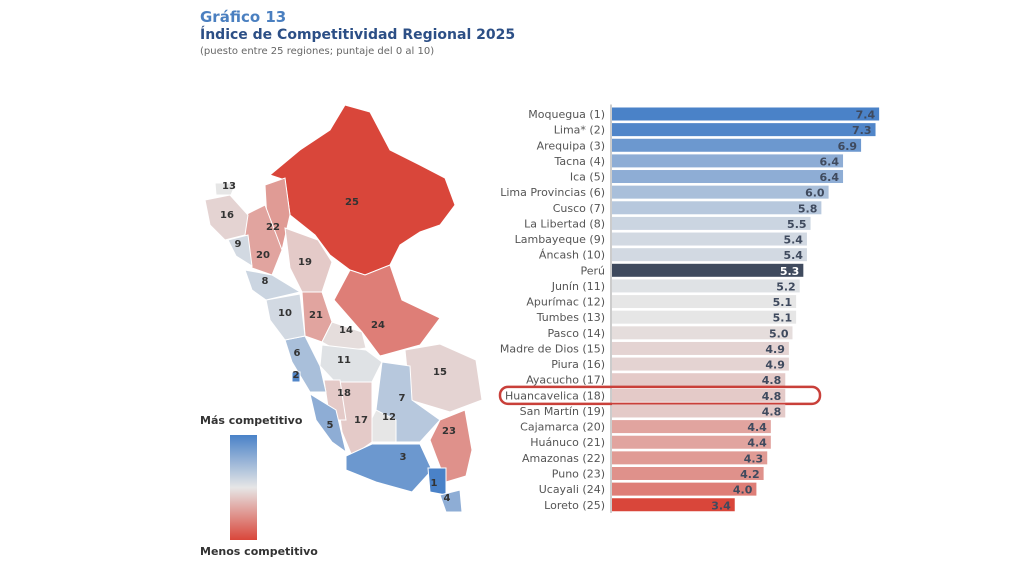  What do you see at coordinates (866, 115) in the screenshot?
I see `data-label: 7.4` at bounding box center [866, 115].